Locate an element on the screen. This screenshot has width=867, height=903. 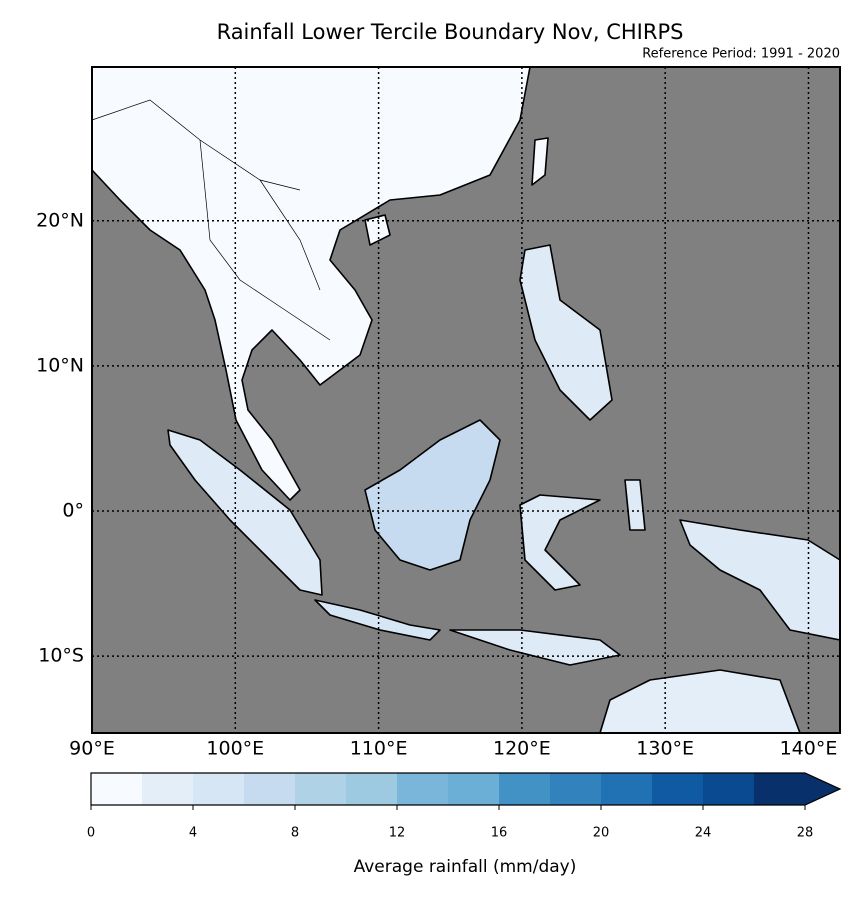
colorbar-tick-label: 0 is located at coordinates (91, 833).